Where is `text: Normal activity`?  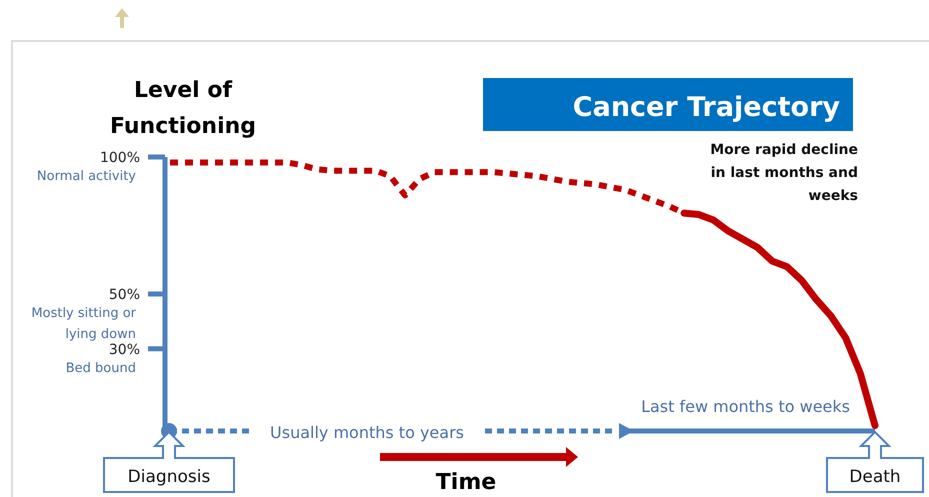 text: Normal activity is located at coordinates (86, 176).